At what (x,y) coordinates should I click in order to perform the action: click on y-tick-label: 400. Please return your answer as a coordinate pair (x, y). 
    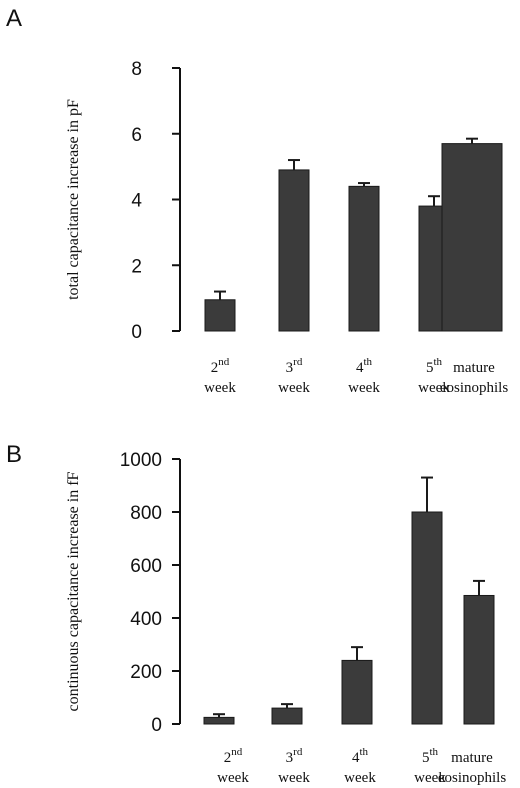
    Looking at the image, I should click on (146, 619).